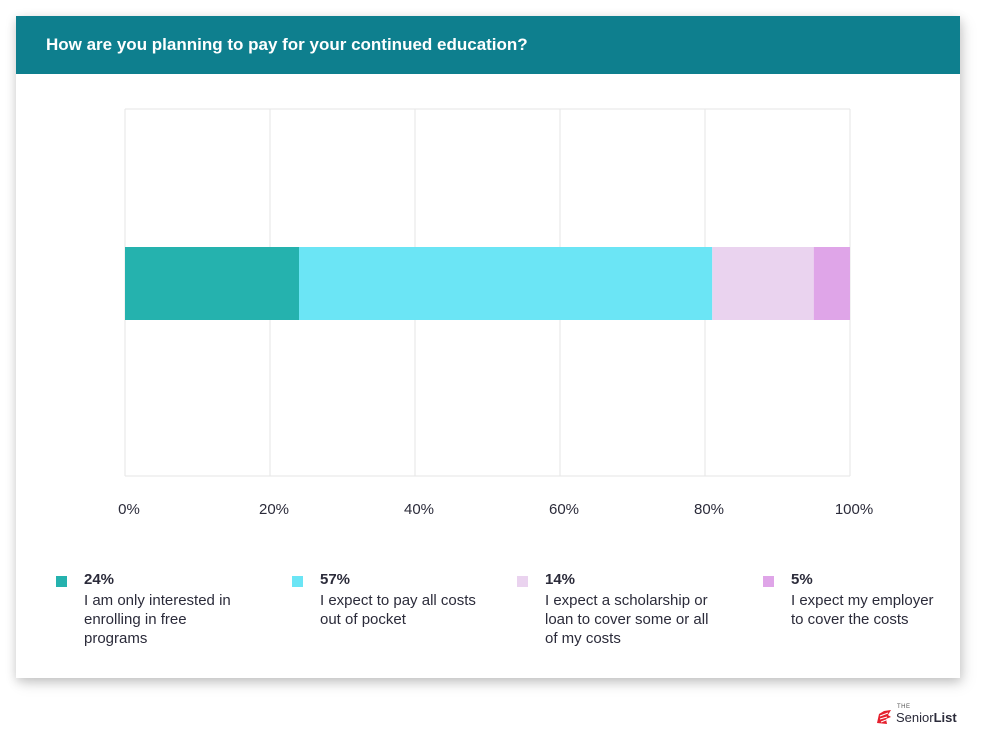 This screenshot has height=731, width=994. Describe the element at coordinates (564, 509) in the screenshot. I see `x-tick-label: 60%` at that location.